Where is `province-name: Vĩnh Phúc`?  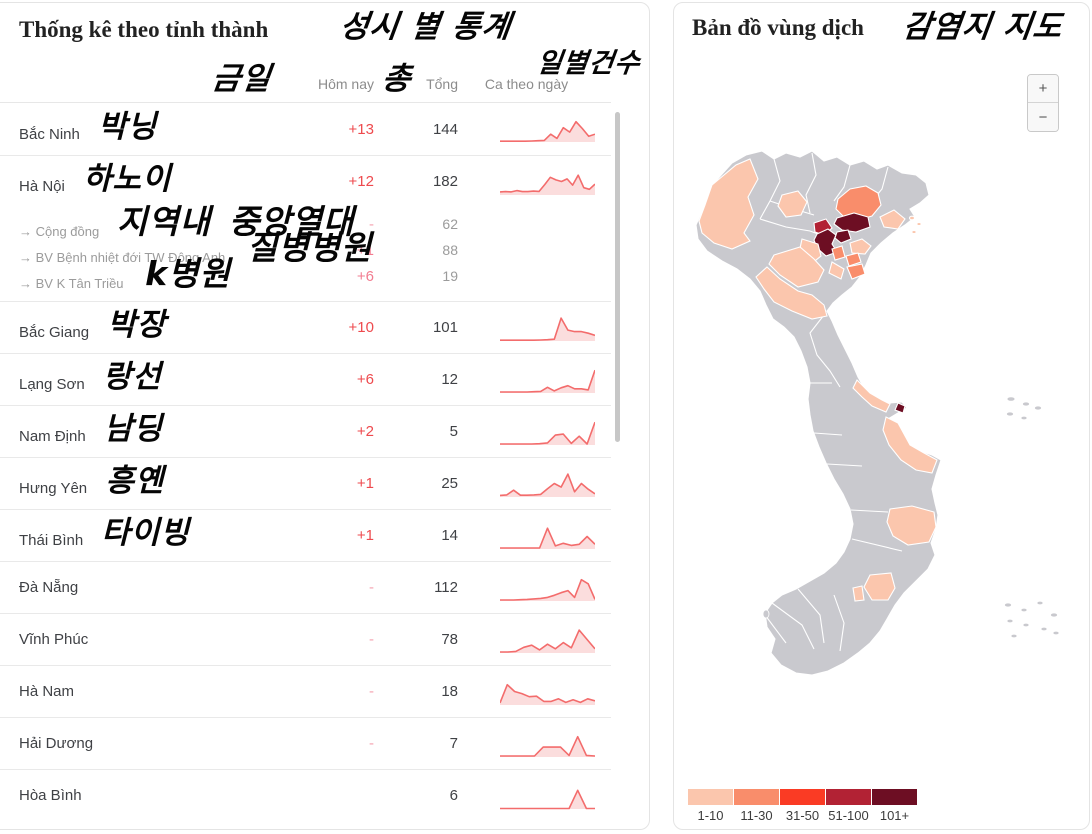 province-name: Vĩnh Phúc is located at coordinates (54, 639).